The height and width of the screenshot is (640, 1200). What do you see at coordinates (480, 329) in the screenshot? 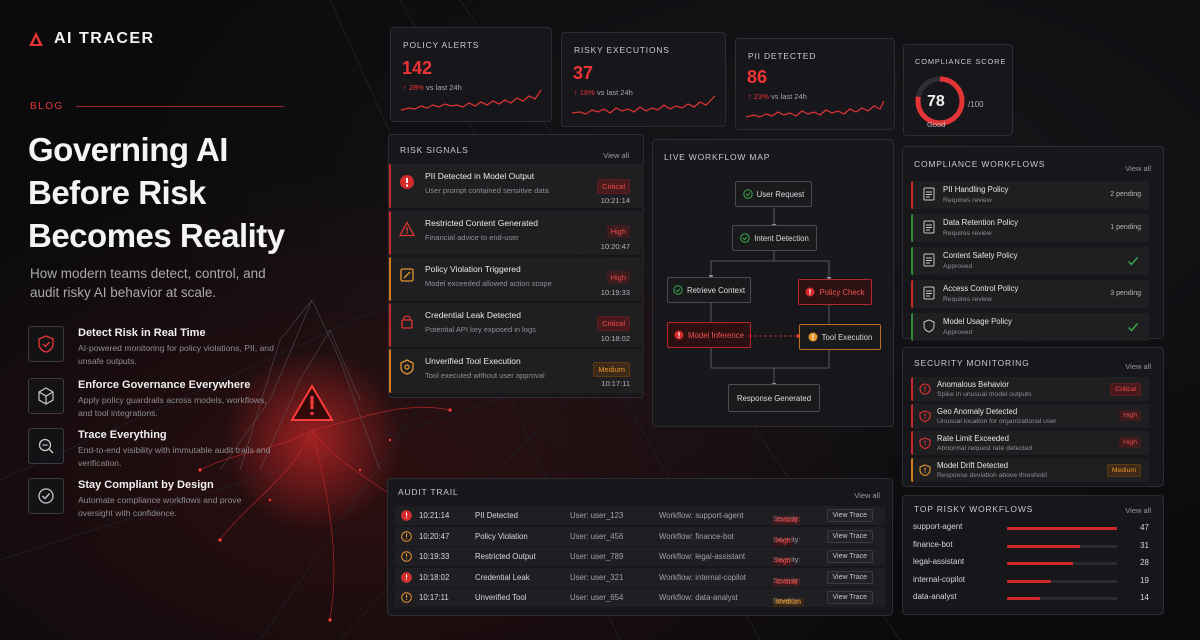
I see `signal-desc: Potential API key exposed in logs` at bounding box center [480, 329].